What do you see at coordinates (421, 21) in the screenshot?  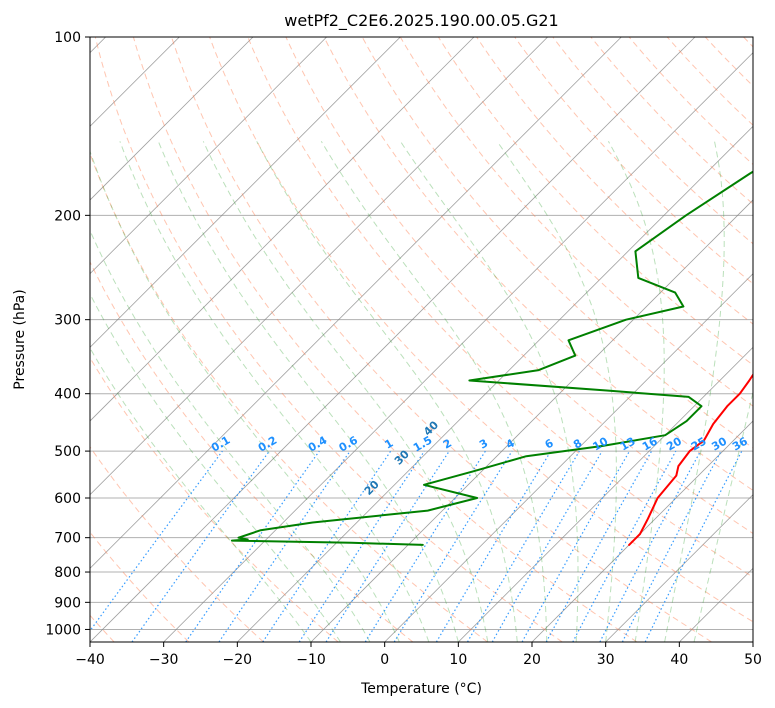 I see `chart-title: wetPf2_C2E6.2025.190.00.05.G21` at bounding box center [421, 21].